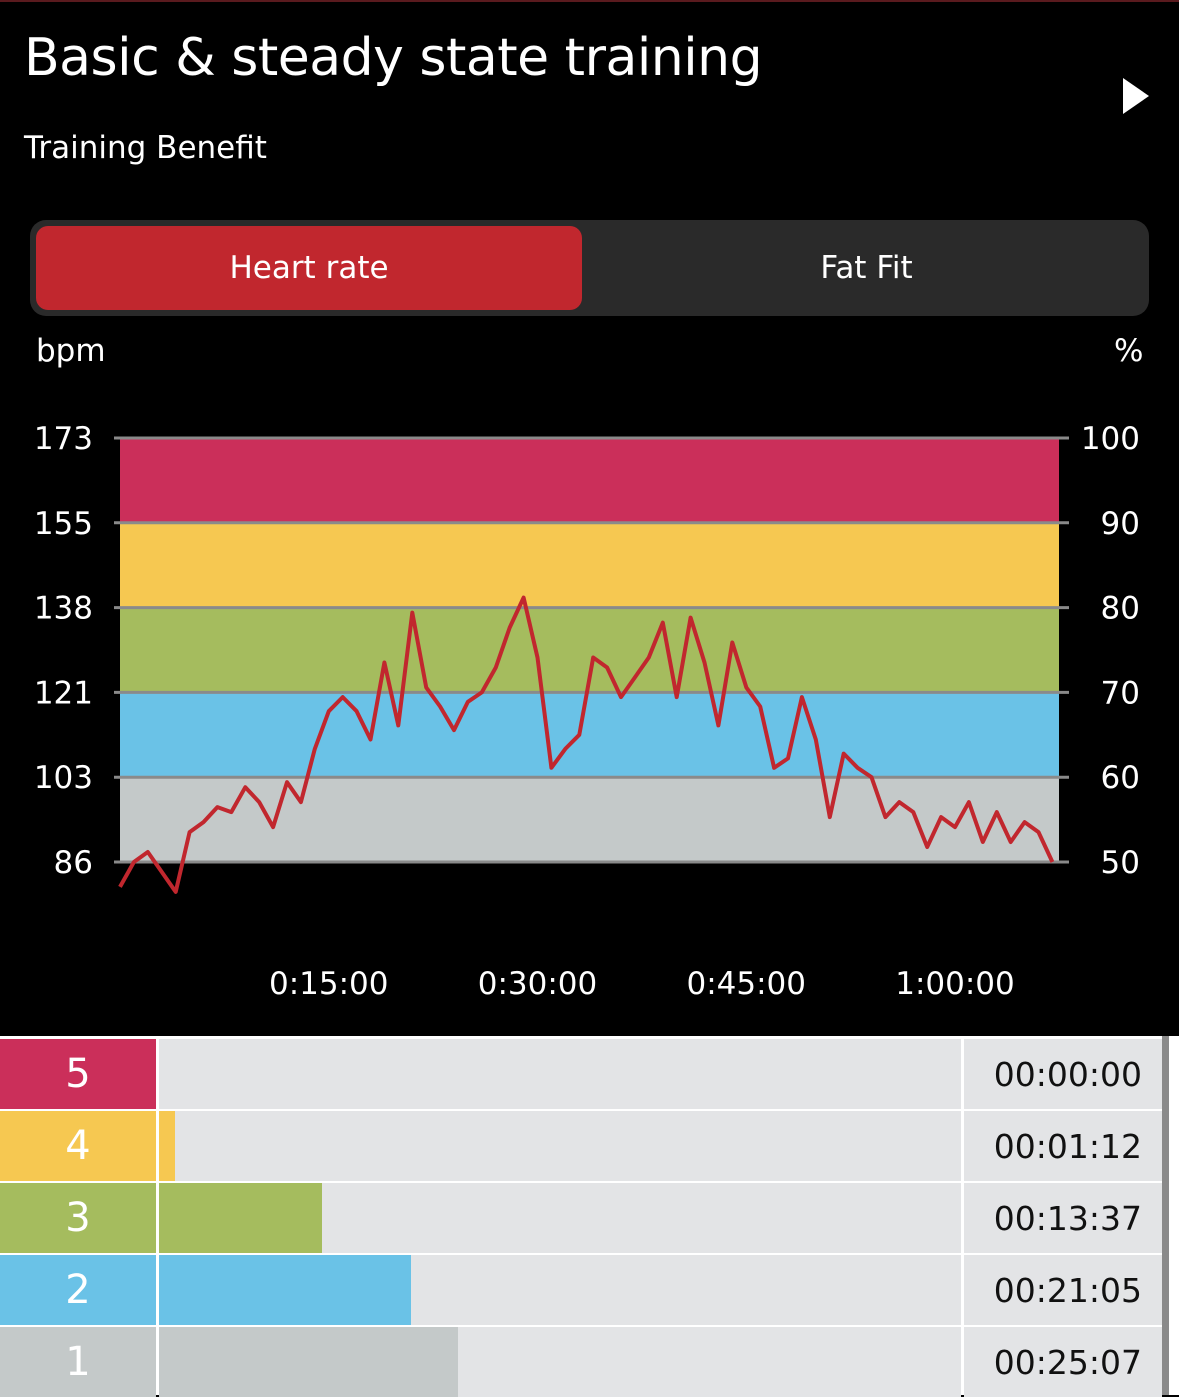 Image resolution: width=1179 pixels, height=1397 pixels. I want to click on zone-number: 3, so click(78, 1218).